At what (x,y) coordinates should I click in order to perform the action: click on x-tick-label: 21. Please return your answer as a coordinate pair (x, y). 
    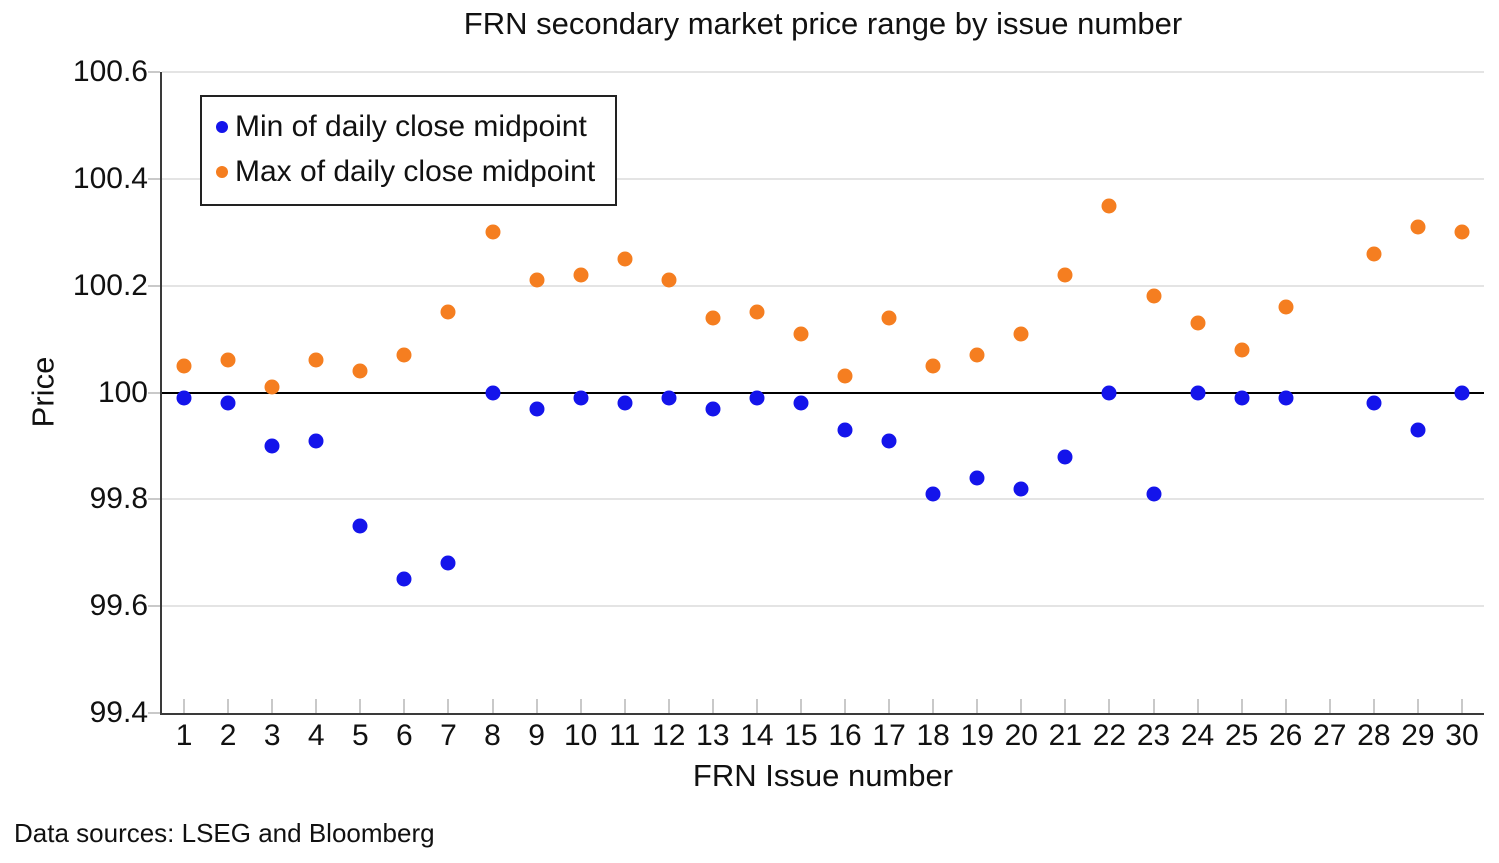
    Looking at the image, I should click on (1065, 735).